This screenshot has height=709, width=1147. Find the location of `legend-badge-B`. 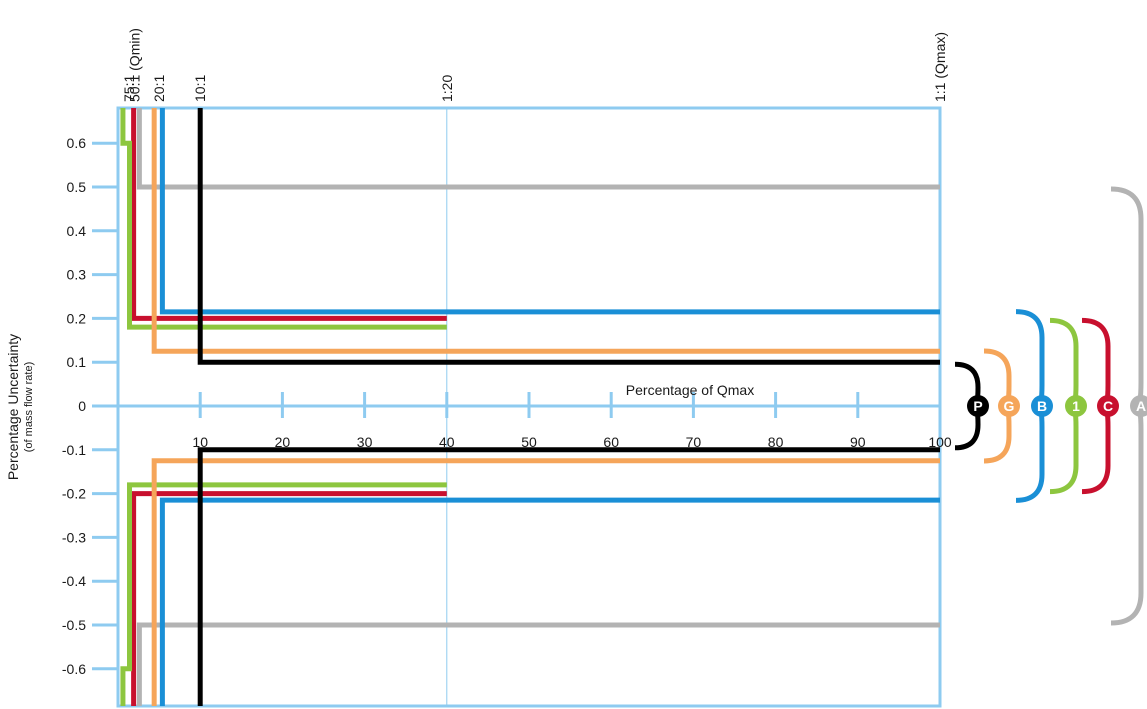

legend-badge-B is located at coordinates (1042, 406).